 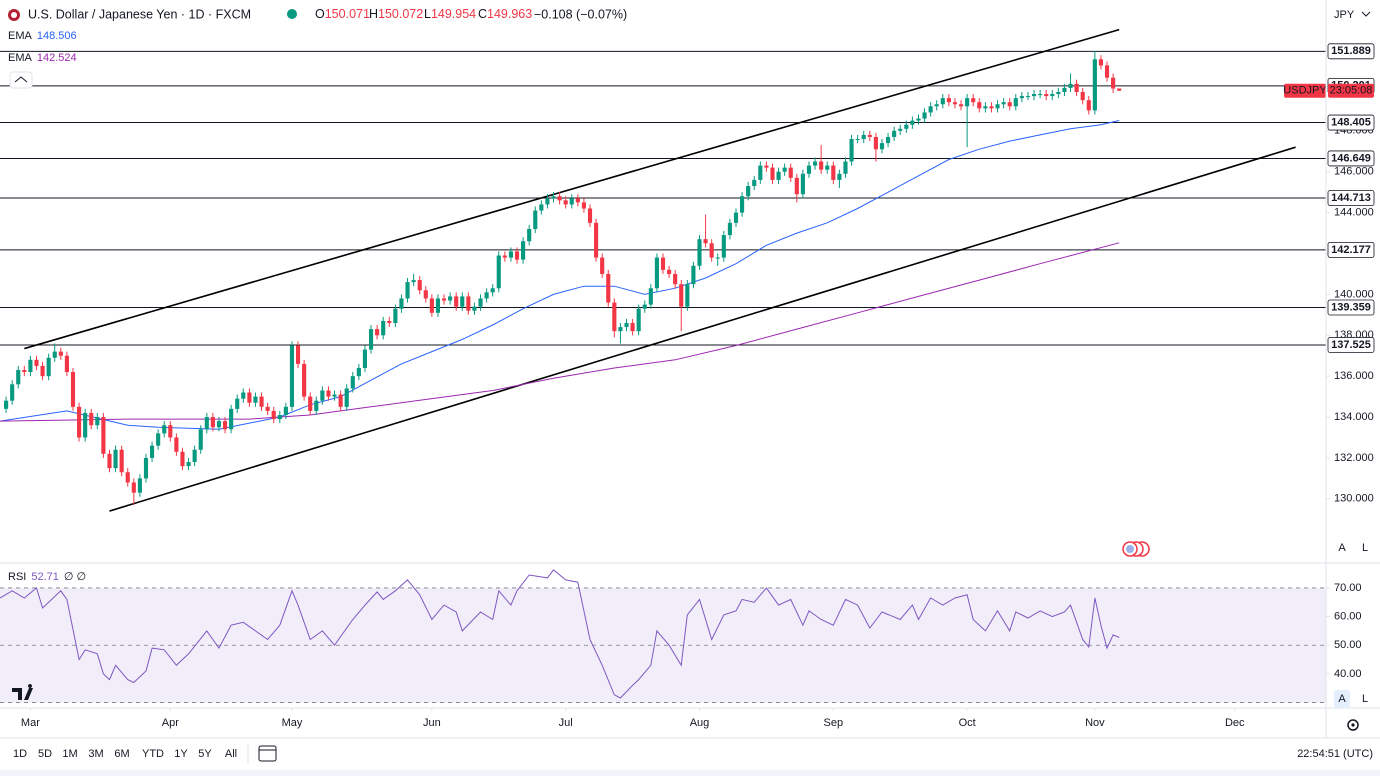 What do you see at coordinates (153, 754) in the screenshot?
I see `range-button: YTD` at bounding box center [153, 754].